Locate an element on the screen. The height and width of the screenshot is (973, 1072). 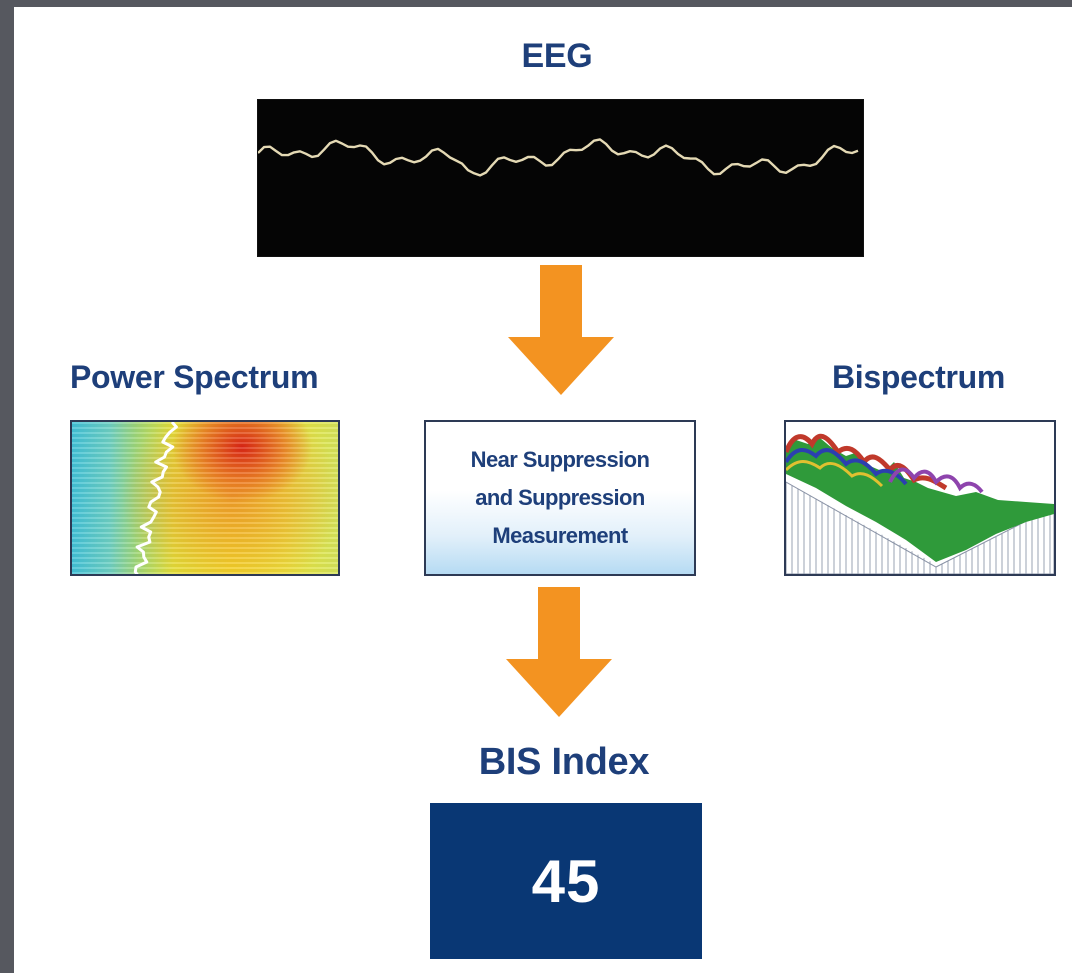
power-spectrum-panel is located at coordinates (205, 498).